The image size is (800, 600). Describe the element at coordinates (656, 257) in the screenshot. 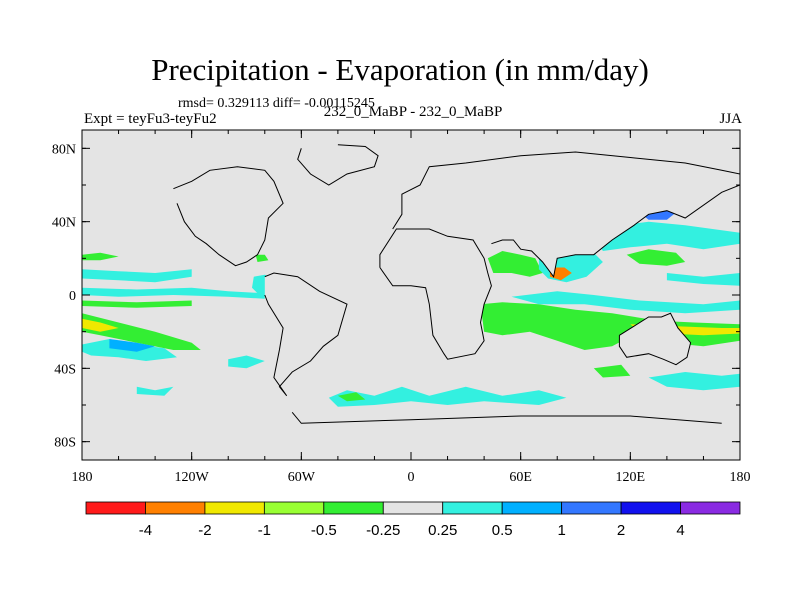

I see `anomaly-green-northwest-pacific` at that location.